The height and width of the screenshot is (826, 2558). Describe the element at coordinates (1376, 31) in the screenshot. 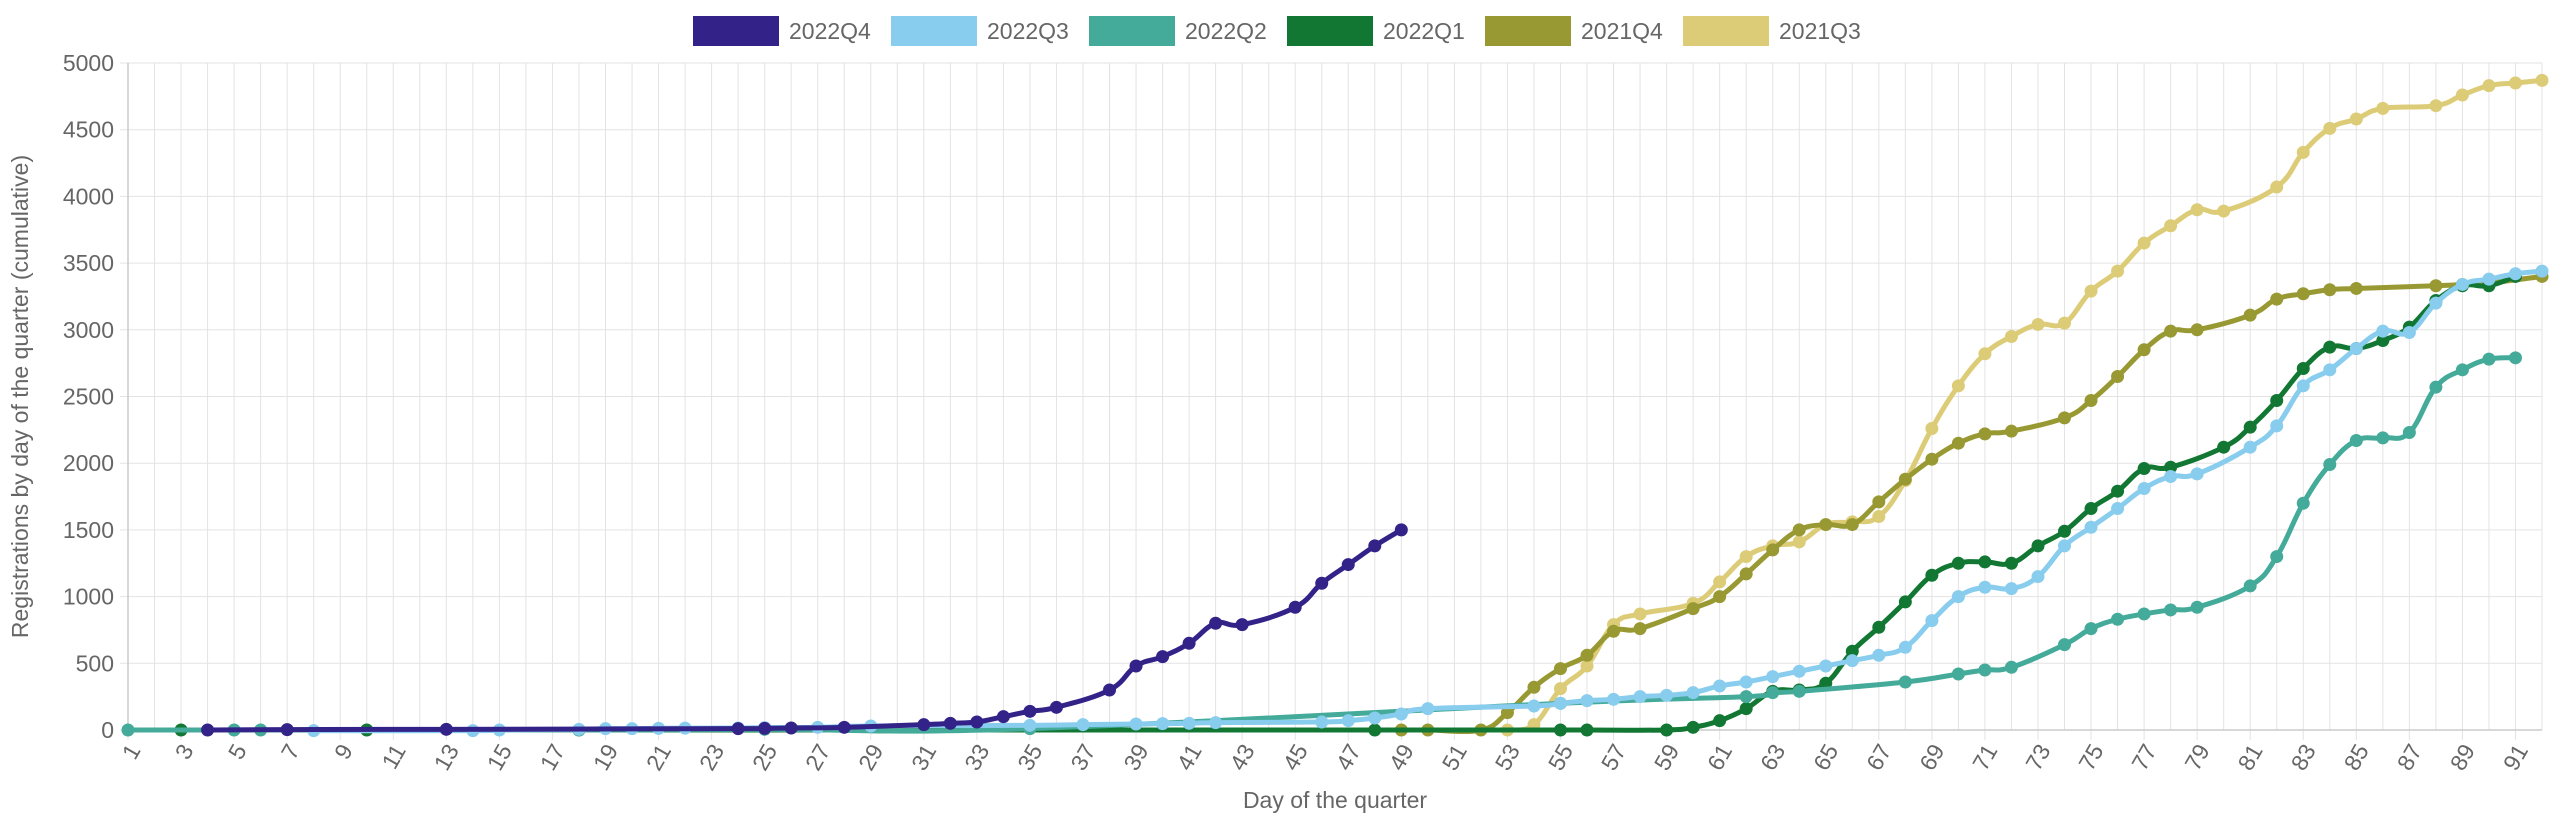

I see `legend-item-2022Q1: 2022Q1` at that location.